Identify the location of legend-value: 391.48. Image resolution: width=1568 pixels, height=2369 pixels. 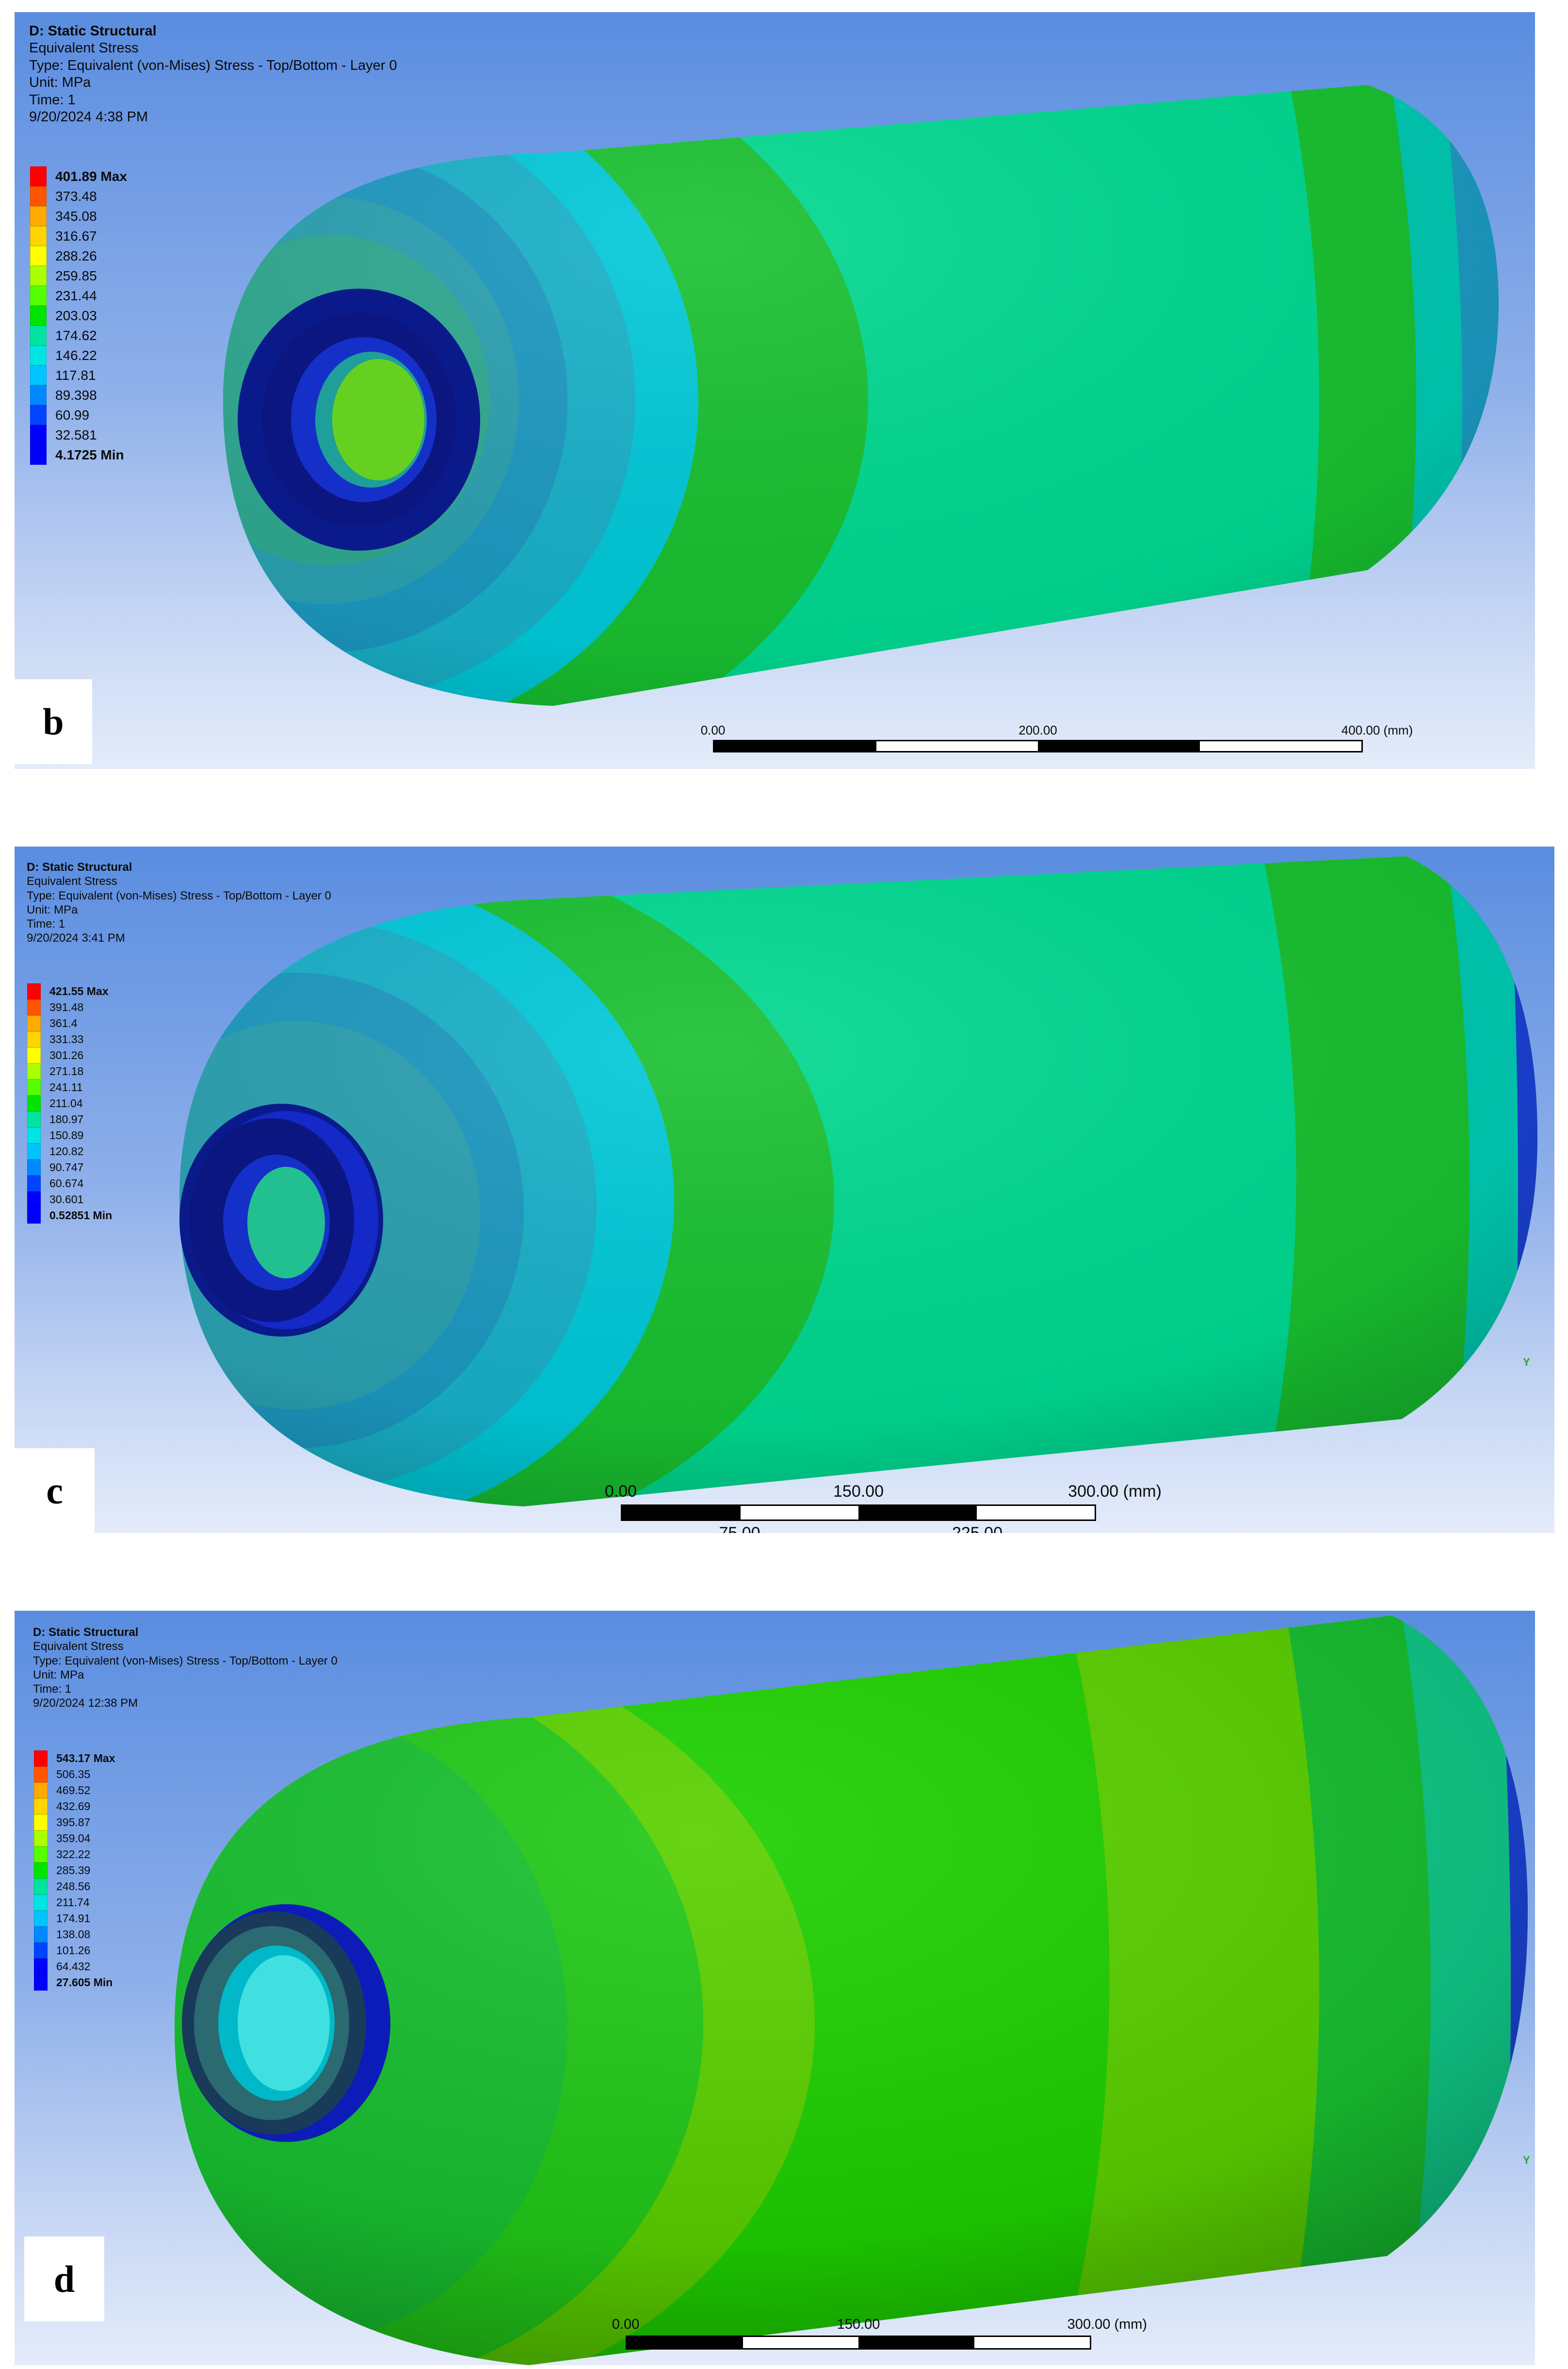
(67, 1007).